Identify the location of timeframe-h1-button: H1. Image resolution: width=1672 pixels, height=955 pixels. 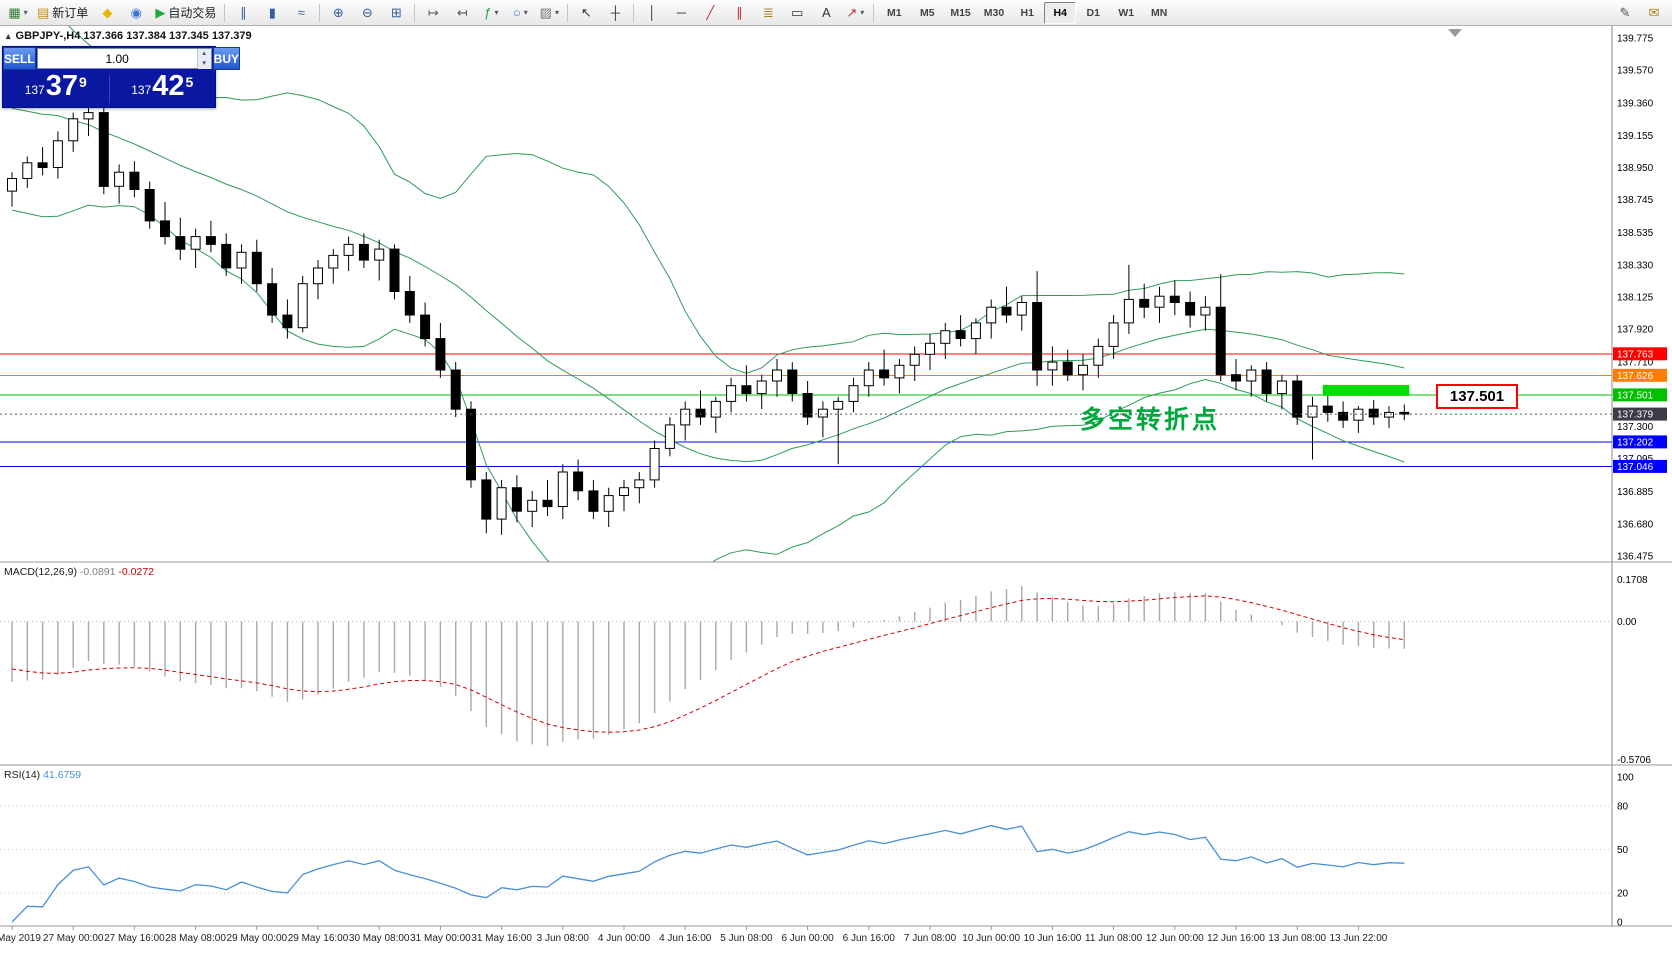
(1027, 12).